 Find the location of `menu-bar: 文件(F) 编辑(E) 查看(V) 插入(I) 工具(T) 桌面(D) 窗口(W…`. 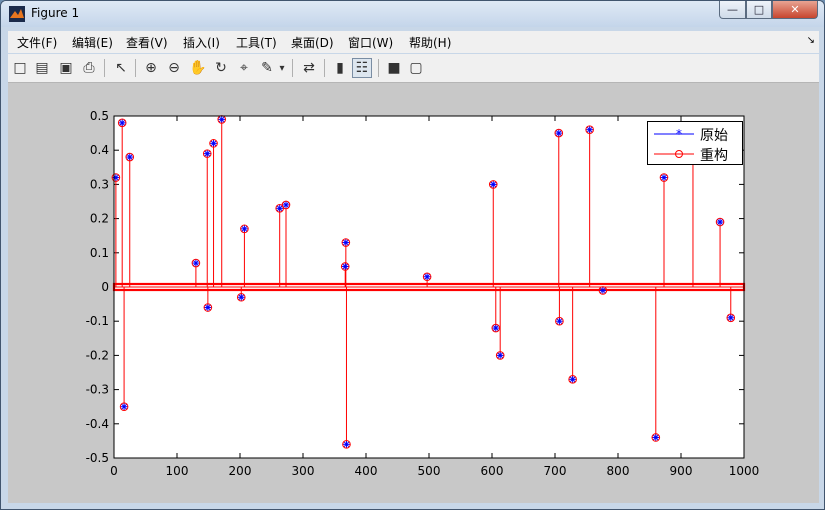

menu-bar: 文件(F) 编辑(E) 查看(V) 插入(I) 工具(T) 桌面(D) 窗口(W… is located at coordinates (413, 42).